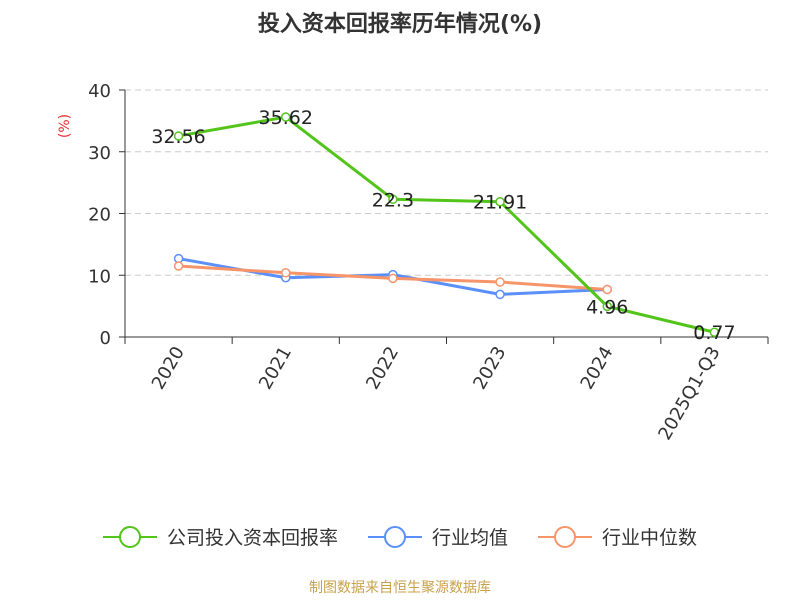 This screenshot has height=600, width=800. What do you see at coordinates (168, 368) in the screenshot?
I see `x-tick-label: 2020` at bounding box center [168, 368].